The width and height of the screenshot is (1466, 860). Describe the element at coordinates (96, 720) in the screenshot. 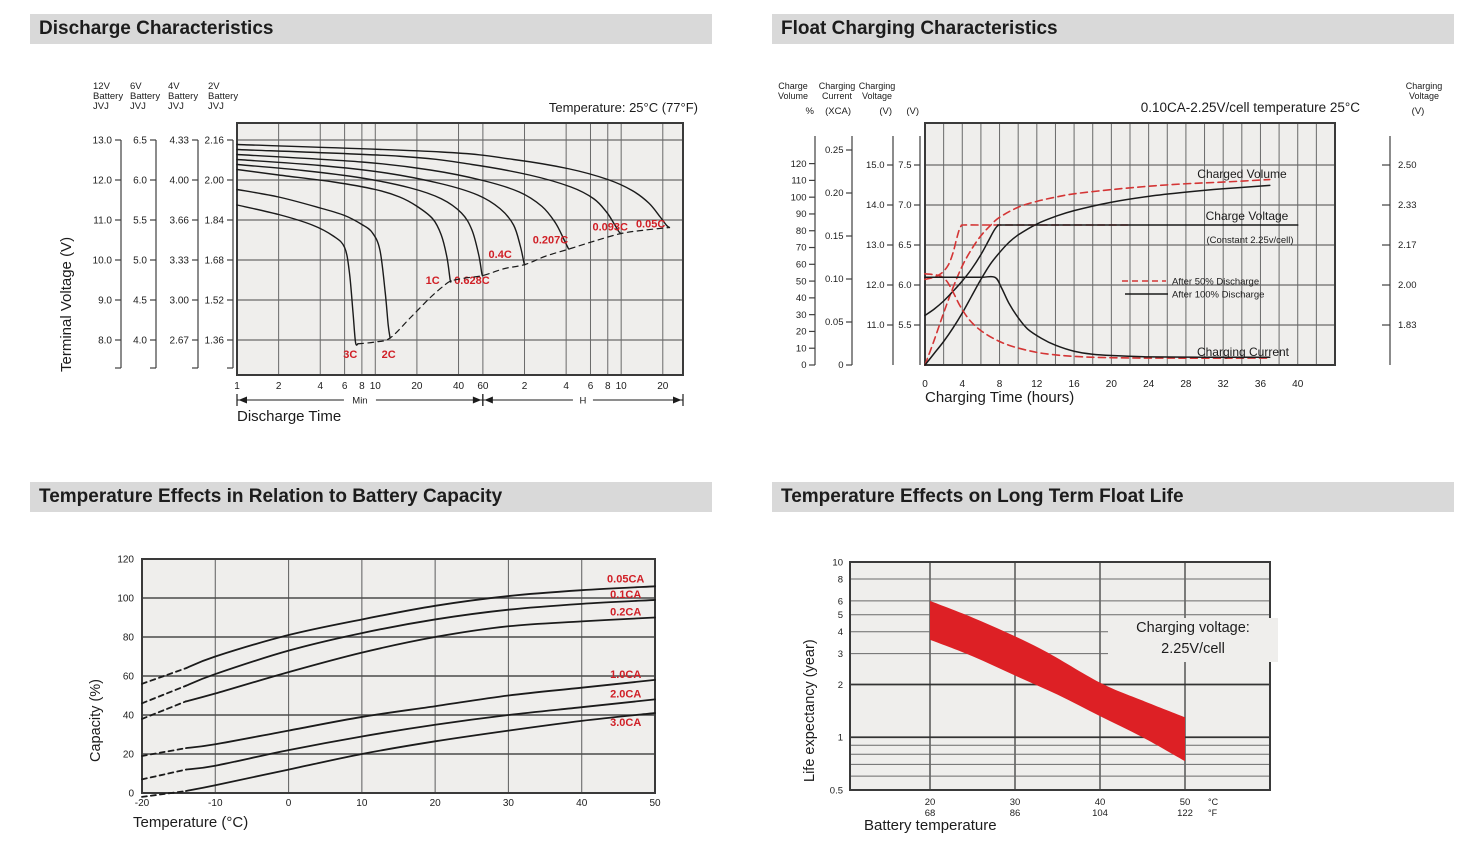

I see `capacity-y-axis-label: Capacity (%)` at that location.